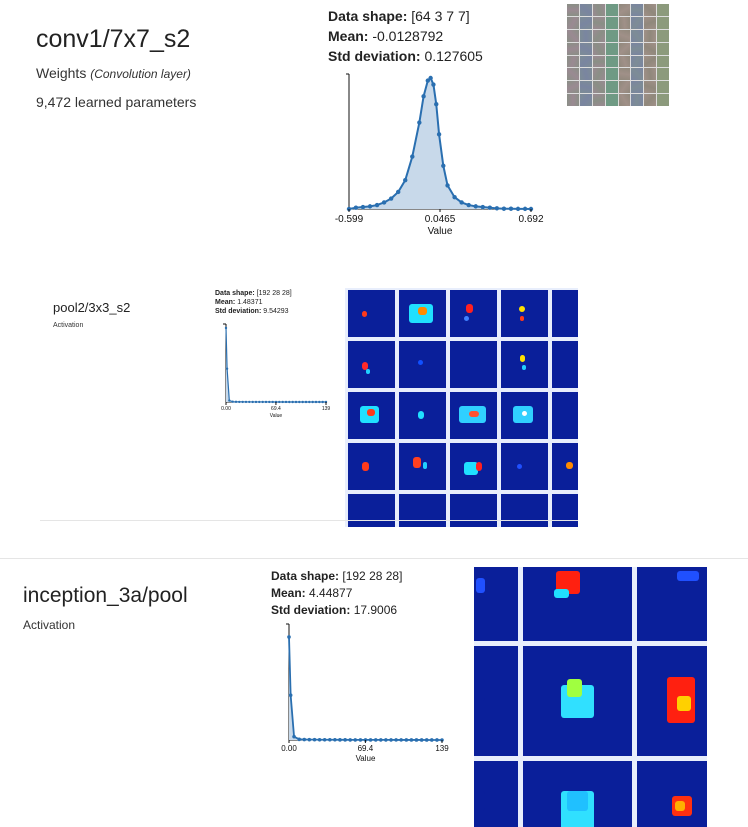 The image size is (748, 827). What do you see at coordinates (238, 311) in the screenshot?
I see `data-std-label: Std deviation:` at bounding box center [238, 311].